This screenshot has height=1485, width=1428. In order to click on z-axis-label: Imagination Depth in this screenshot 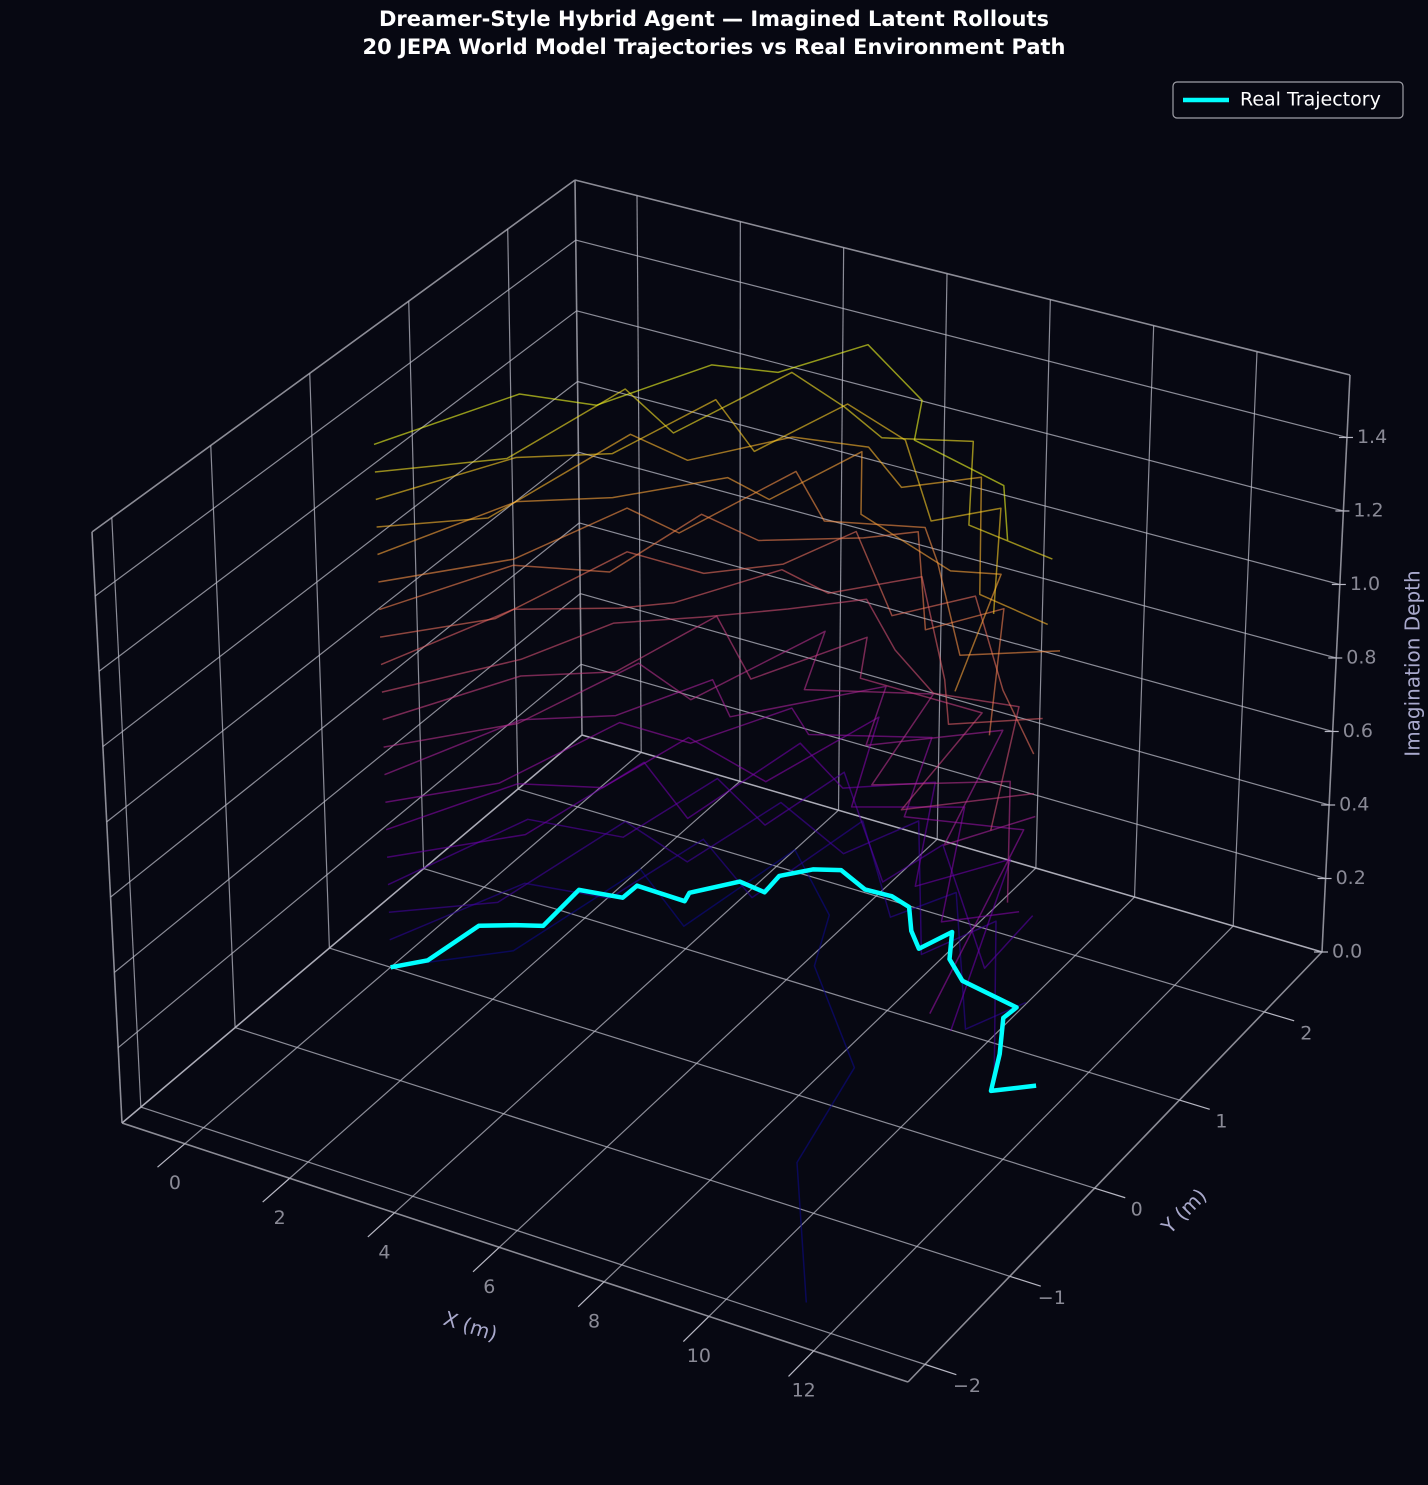, I will do `click(1413, 663)`.